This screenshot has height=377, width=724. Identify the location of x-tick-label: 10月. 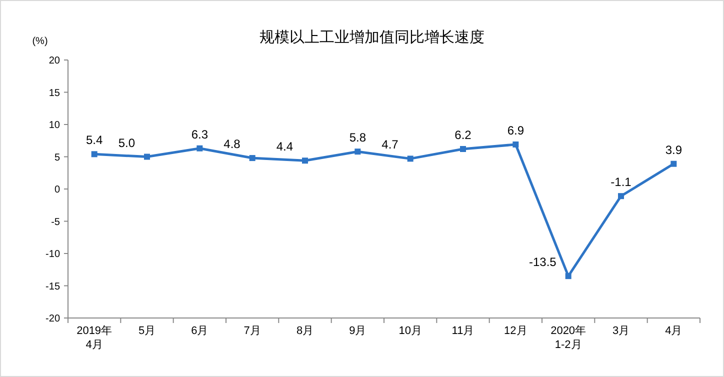
(410, 331).